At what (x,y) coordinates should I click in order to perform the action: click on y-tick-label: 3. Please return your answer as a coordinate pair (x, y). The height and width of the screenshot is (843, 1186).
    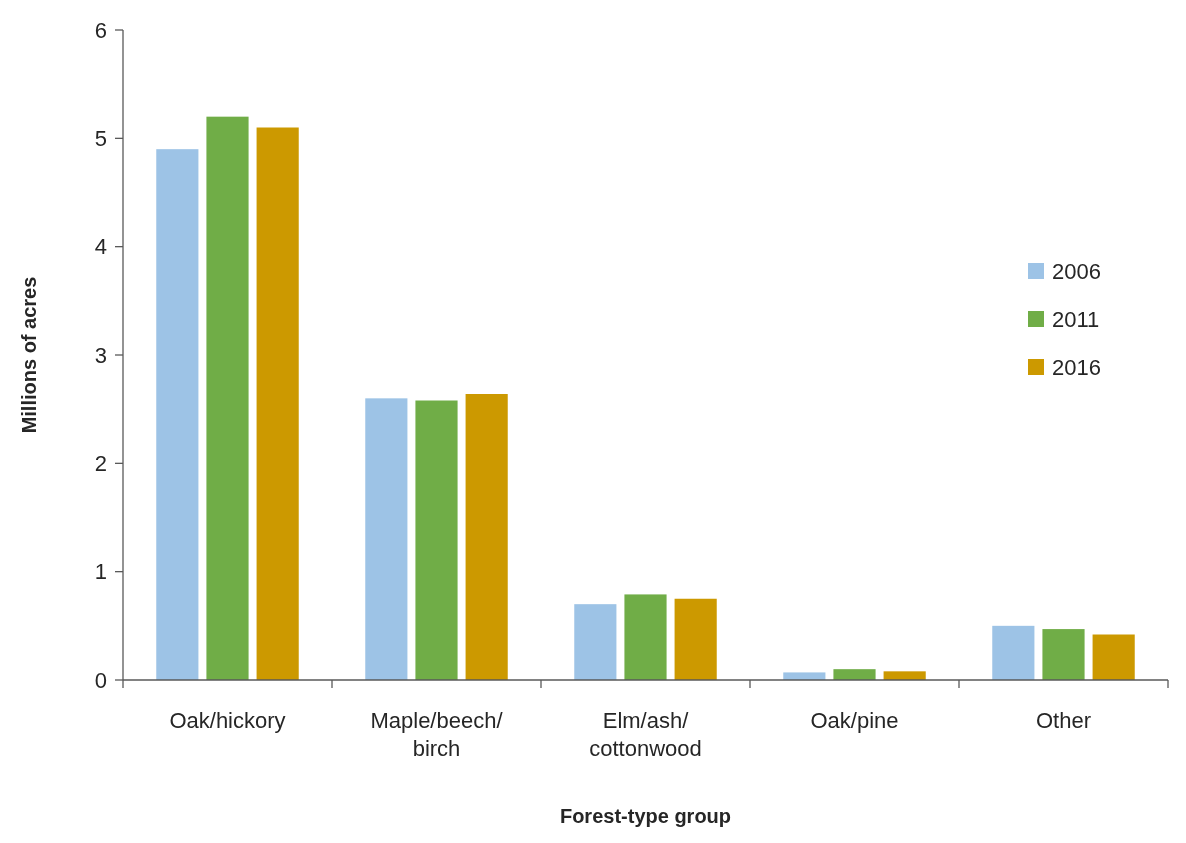
    Looking at the image, I should click on (100, 355).